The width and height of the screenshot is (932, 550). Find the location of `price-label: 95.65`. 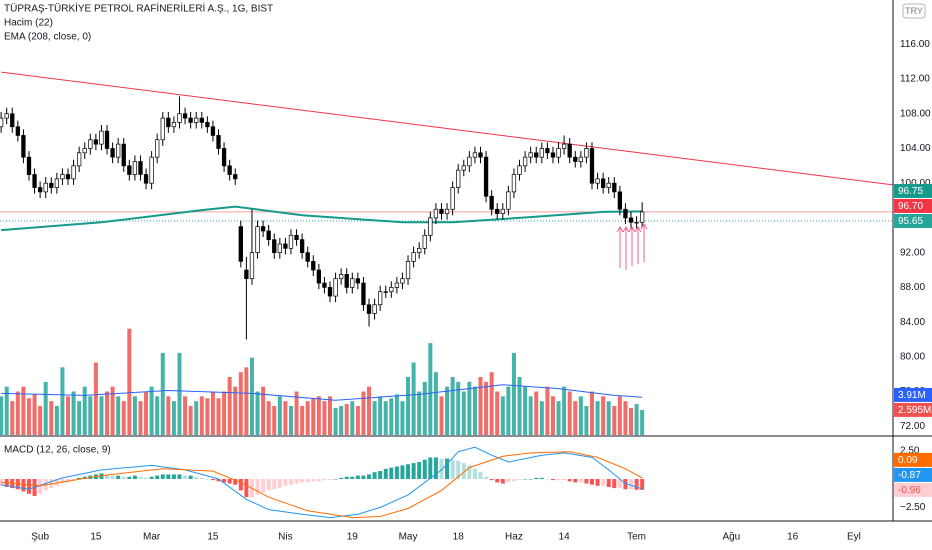

price-label: 95.65 is located at coordinates (910, 221).